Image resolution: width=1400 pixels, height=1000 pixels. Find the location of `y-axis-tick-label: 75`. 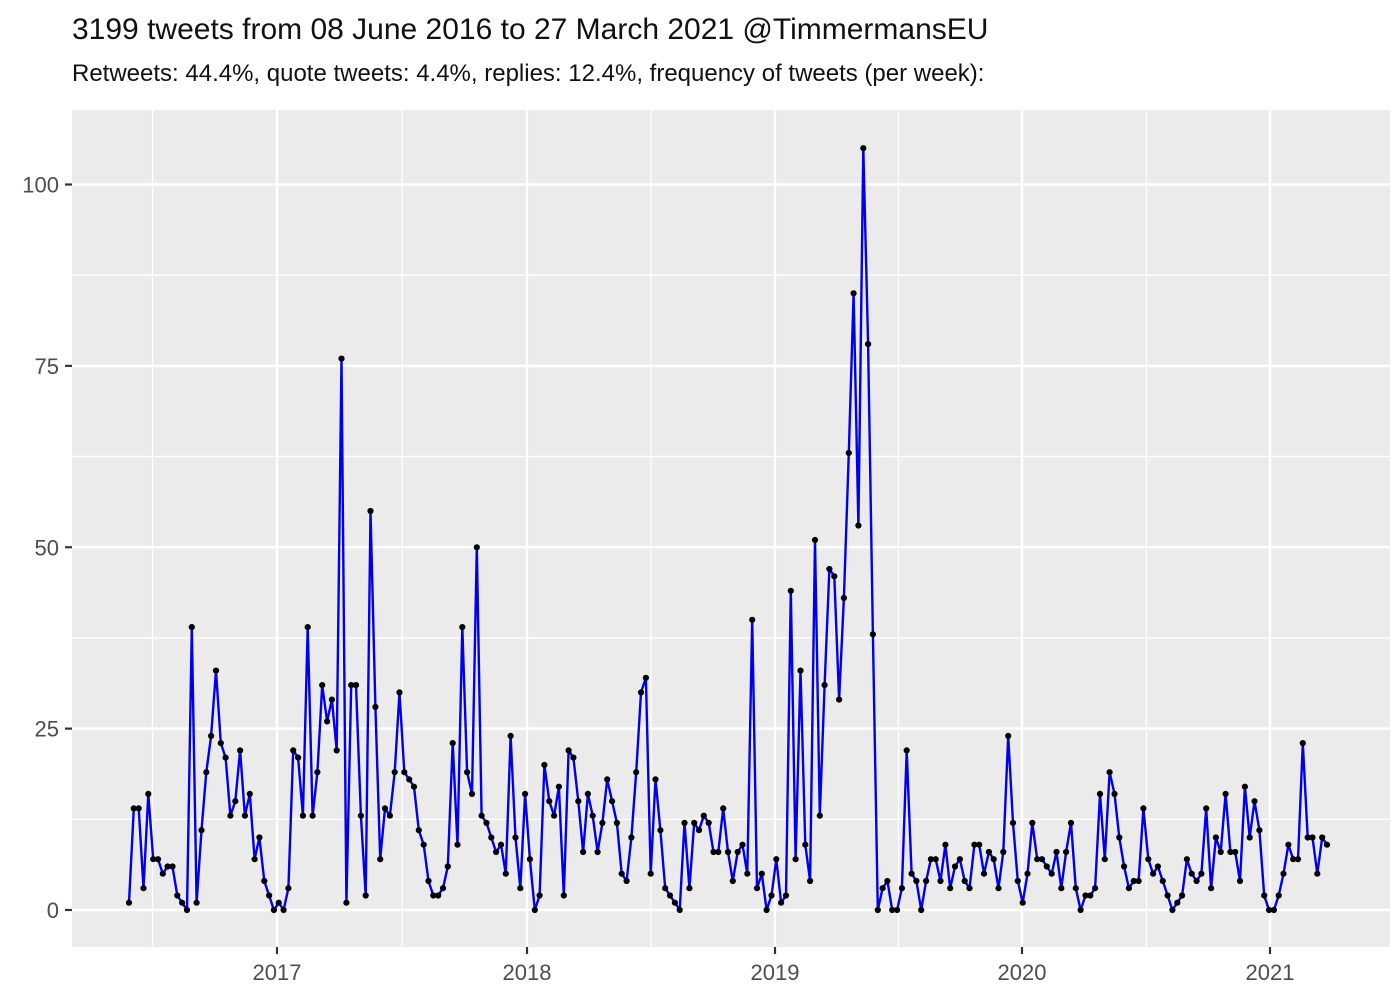

y-axis-tick-label: 75 is located at coordinates (47, 366).